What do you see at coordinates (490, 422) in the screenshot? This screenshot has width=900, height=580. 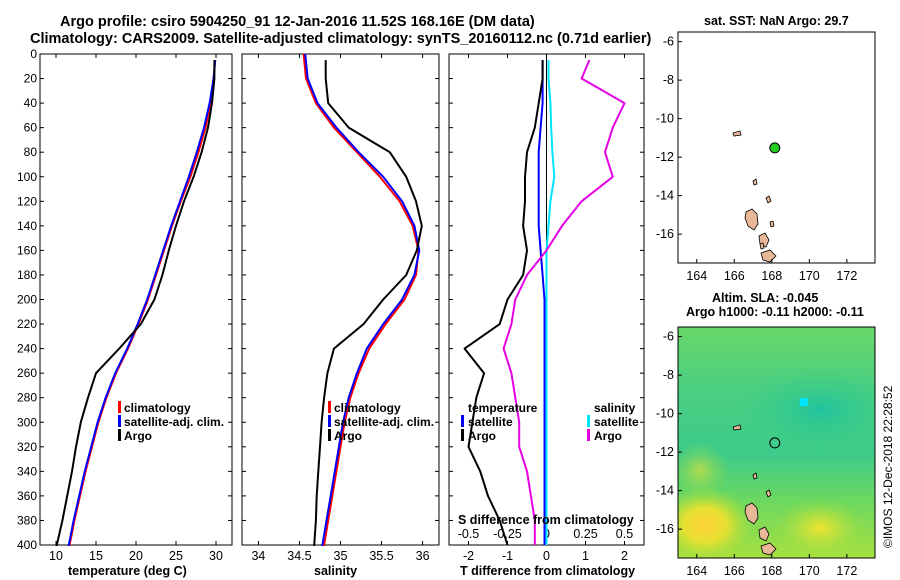 I see `legend-label-temp-satellite: satellite` at bounding box center [490, 422].